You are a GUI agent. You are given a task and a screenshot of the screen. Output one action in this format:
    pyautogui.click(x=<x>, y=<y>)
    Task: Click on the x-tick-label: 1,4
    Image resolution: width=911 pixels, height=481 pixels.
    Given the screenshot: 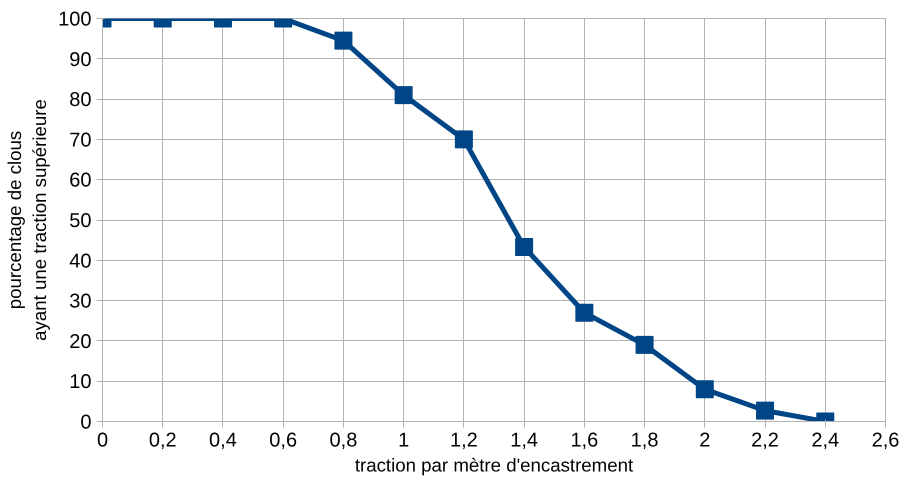 What is the action you would take?
    pyautogui.click(x=524, y=441)
    